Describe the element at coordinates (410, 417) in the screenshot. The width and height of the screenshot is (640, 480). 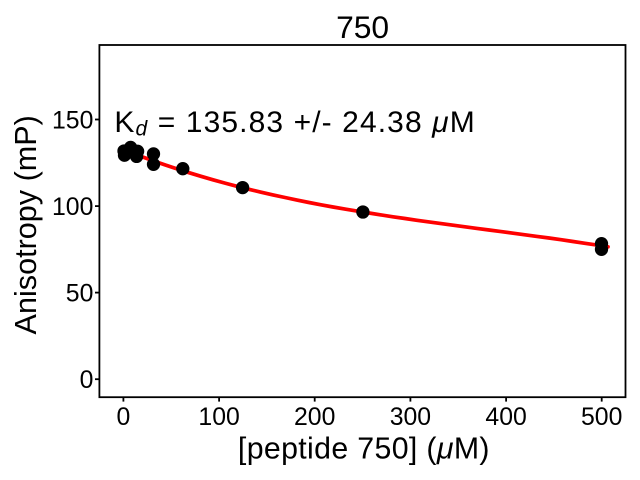
I see `svg-text: 300` at that location.